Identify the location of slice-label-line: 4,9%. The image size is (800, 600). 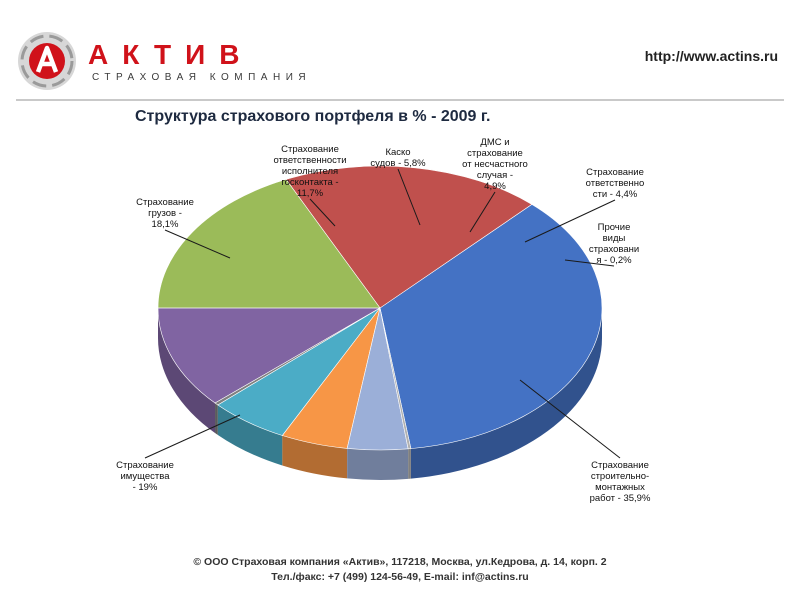
(495, 186).